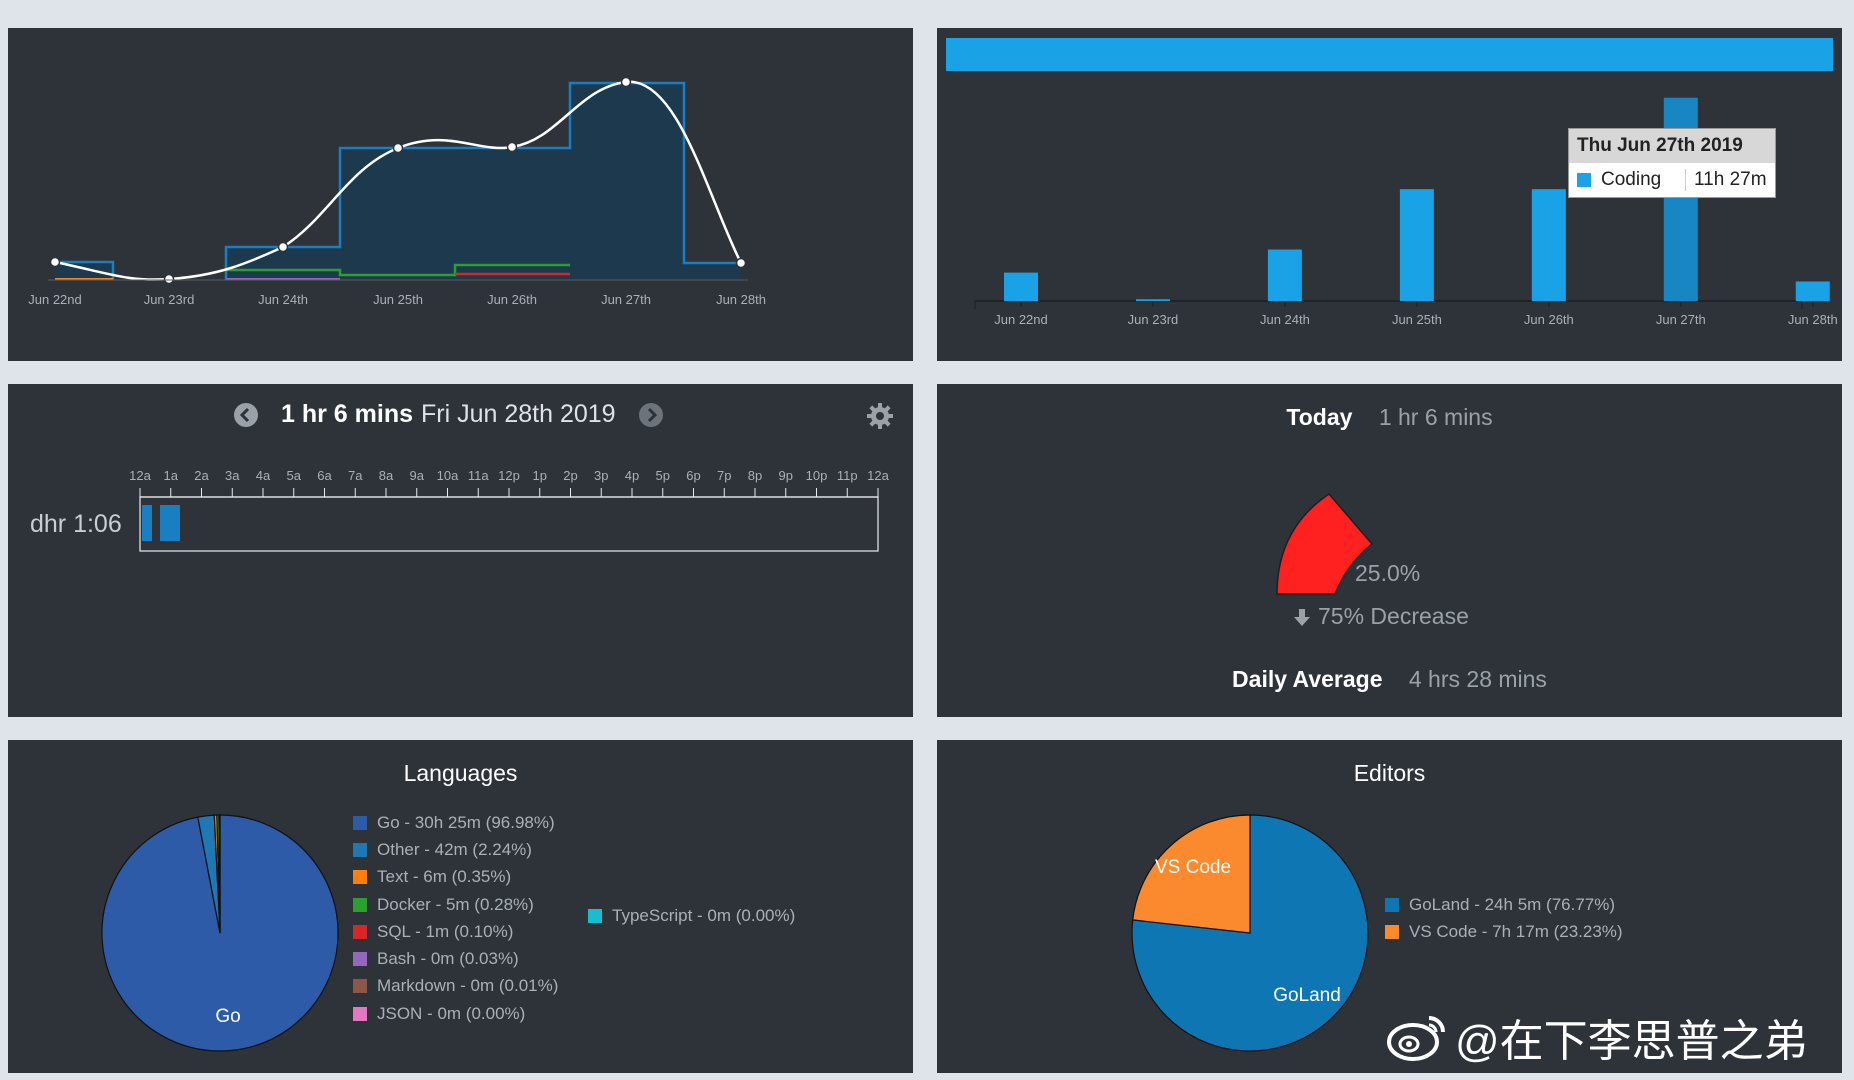 The image size is (1854, 1080). I want to click on hour-label: 5a, so click(294, 475).